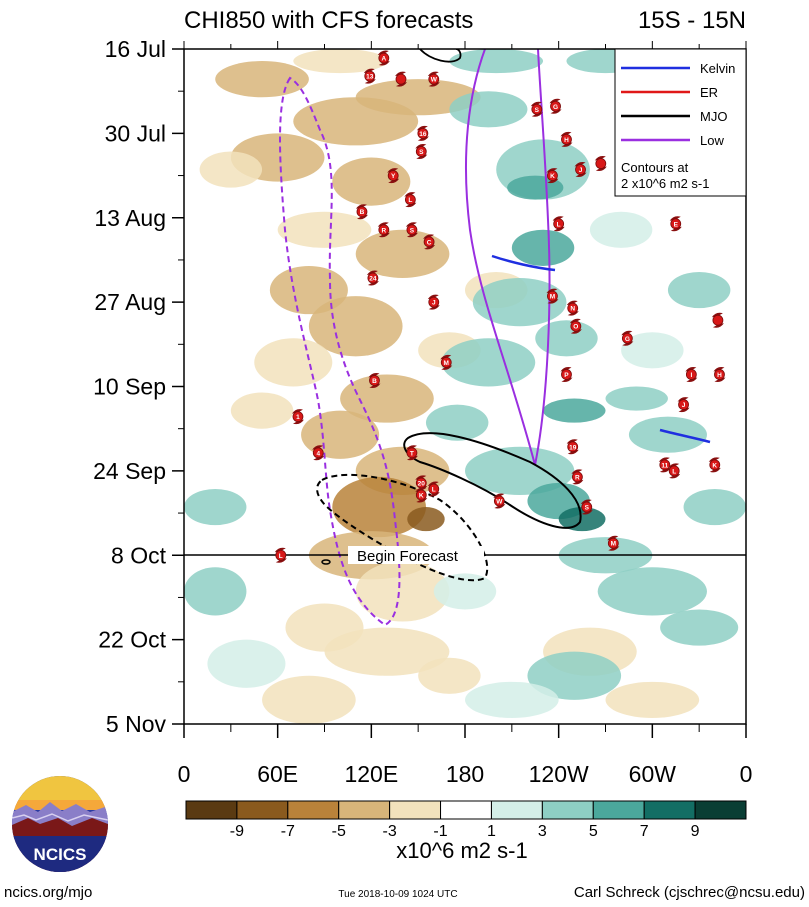  Describe the element at coordinates (48, 892) in the screenshot. I see `footer-url: ncics.org/mjo` at that location.